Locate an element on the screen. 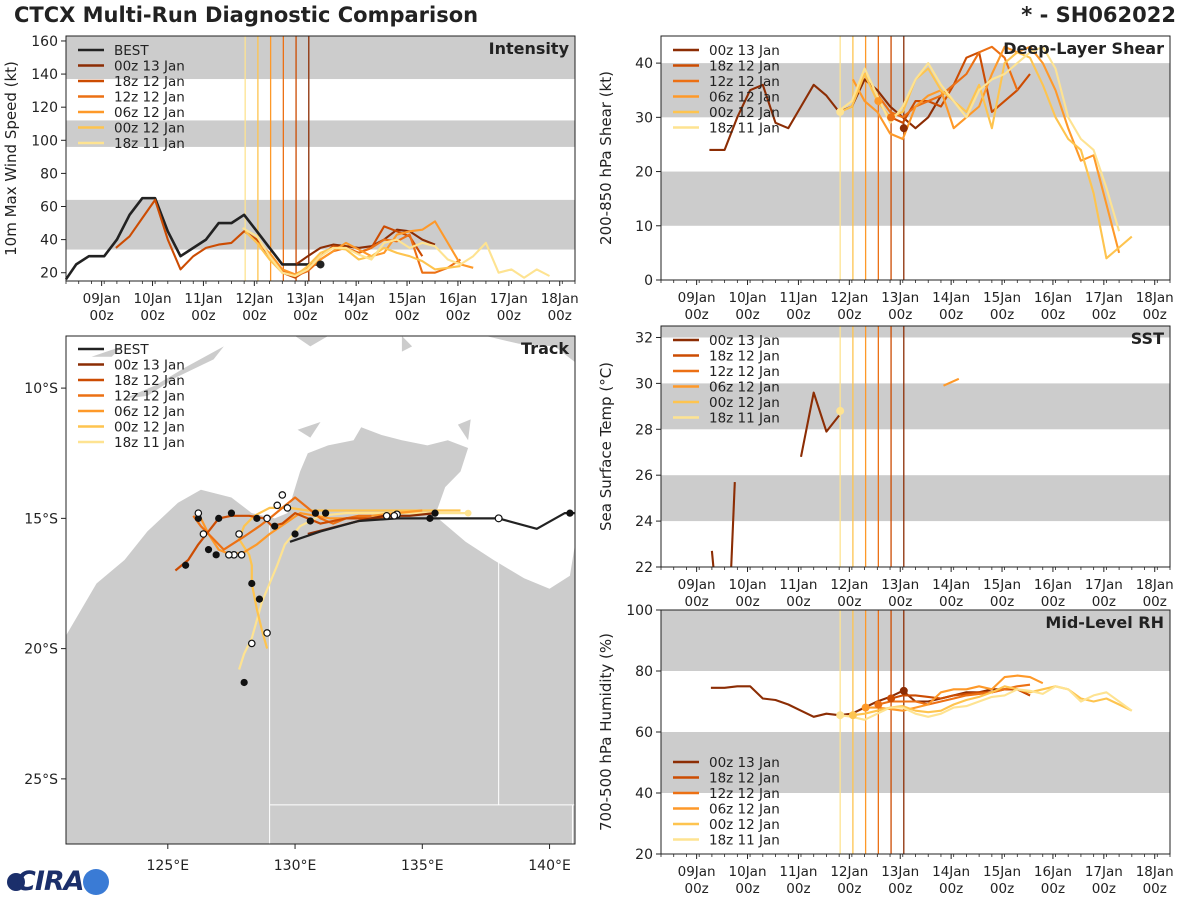 The width and height of the screenshot is (1200, 900). y-tick-label: 25°S is located at coordinates (41, 780).